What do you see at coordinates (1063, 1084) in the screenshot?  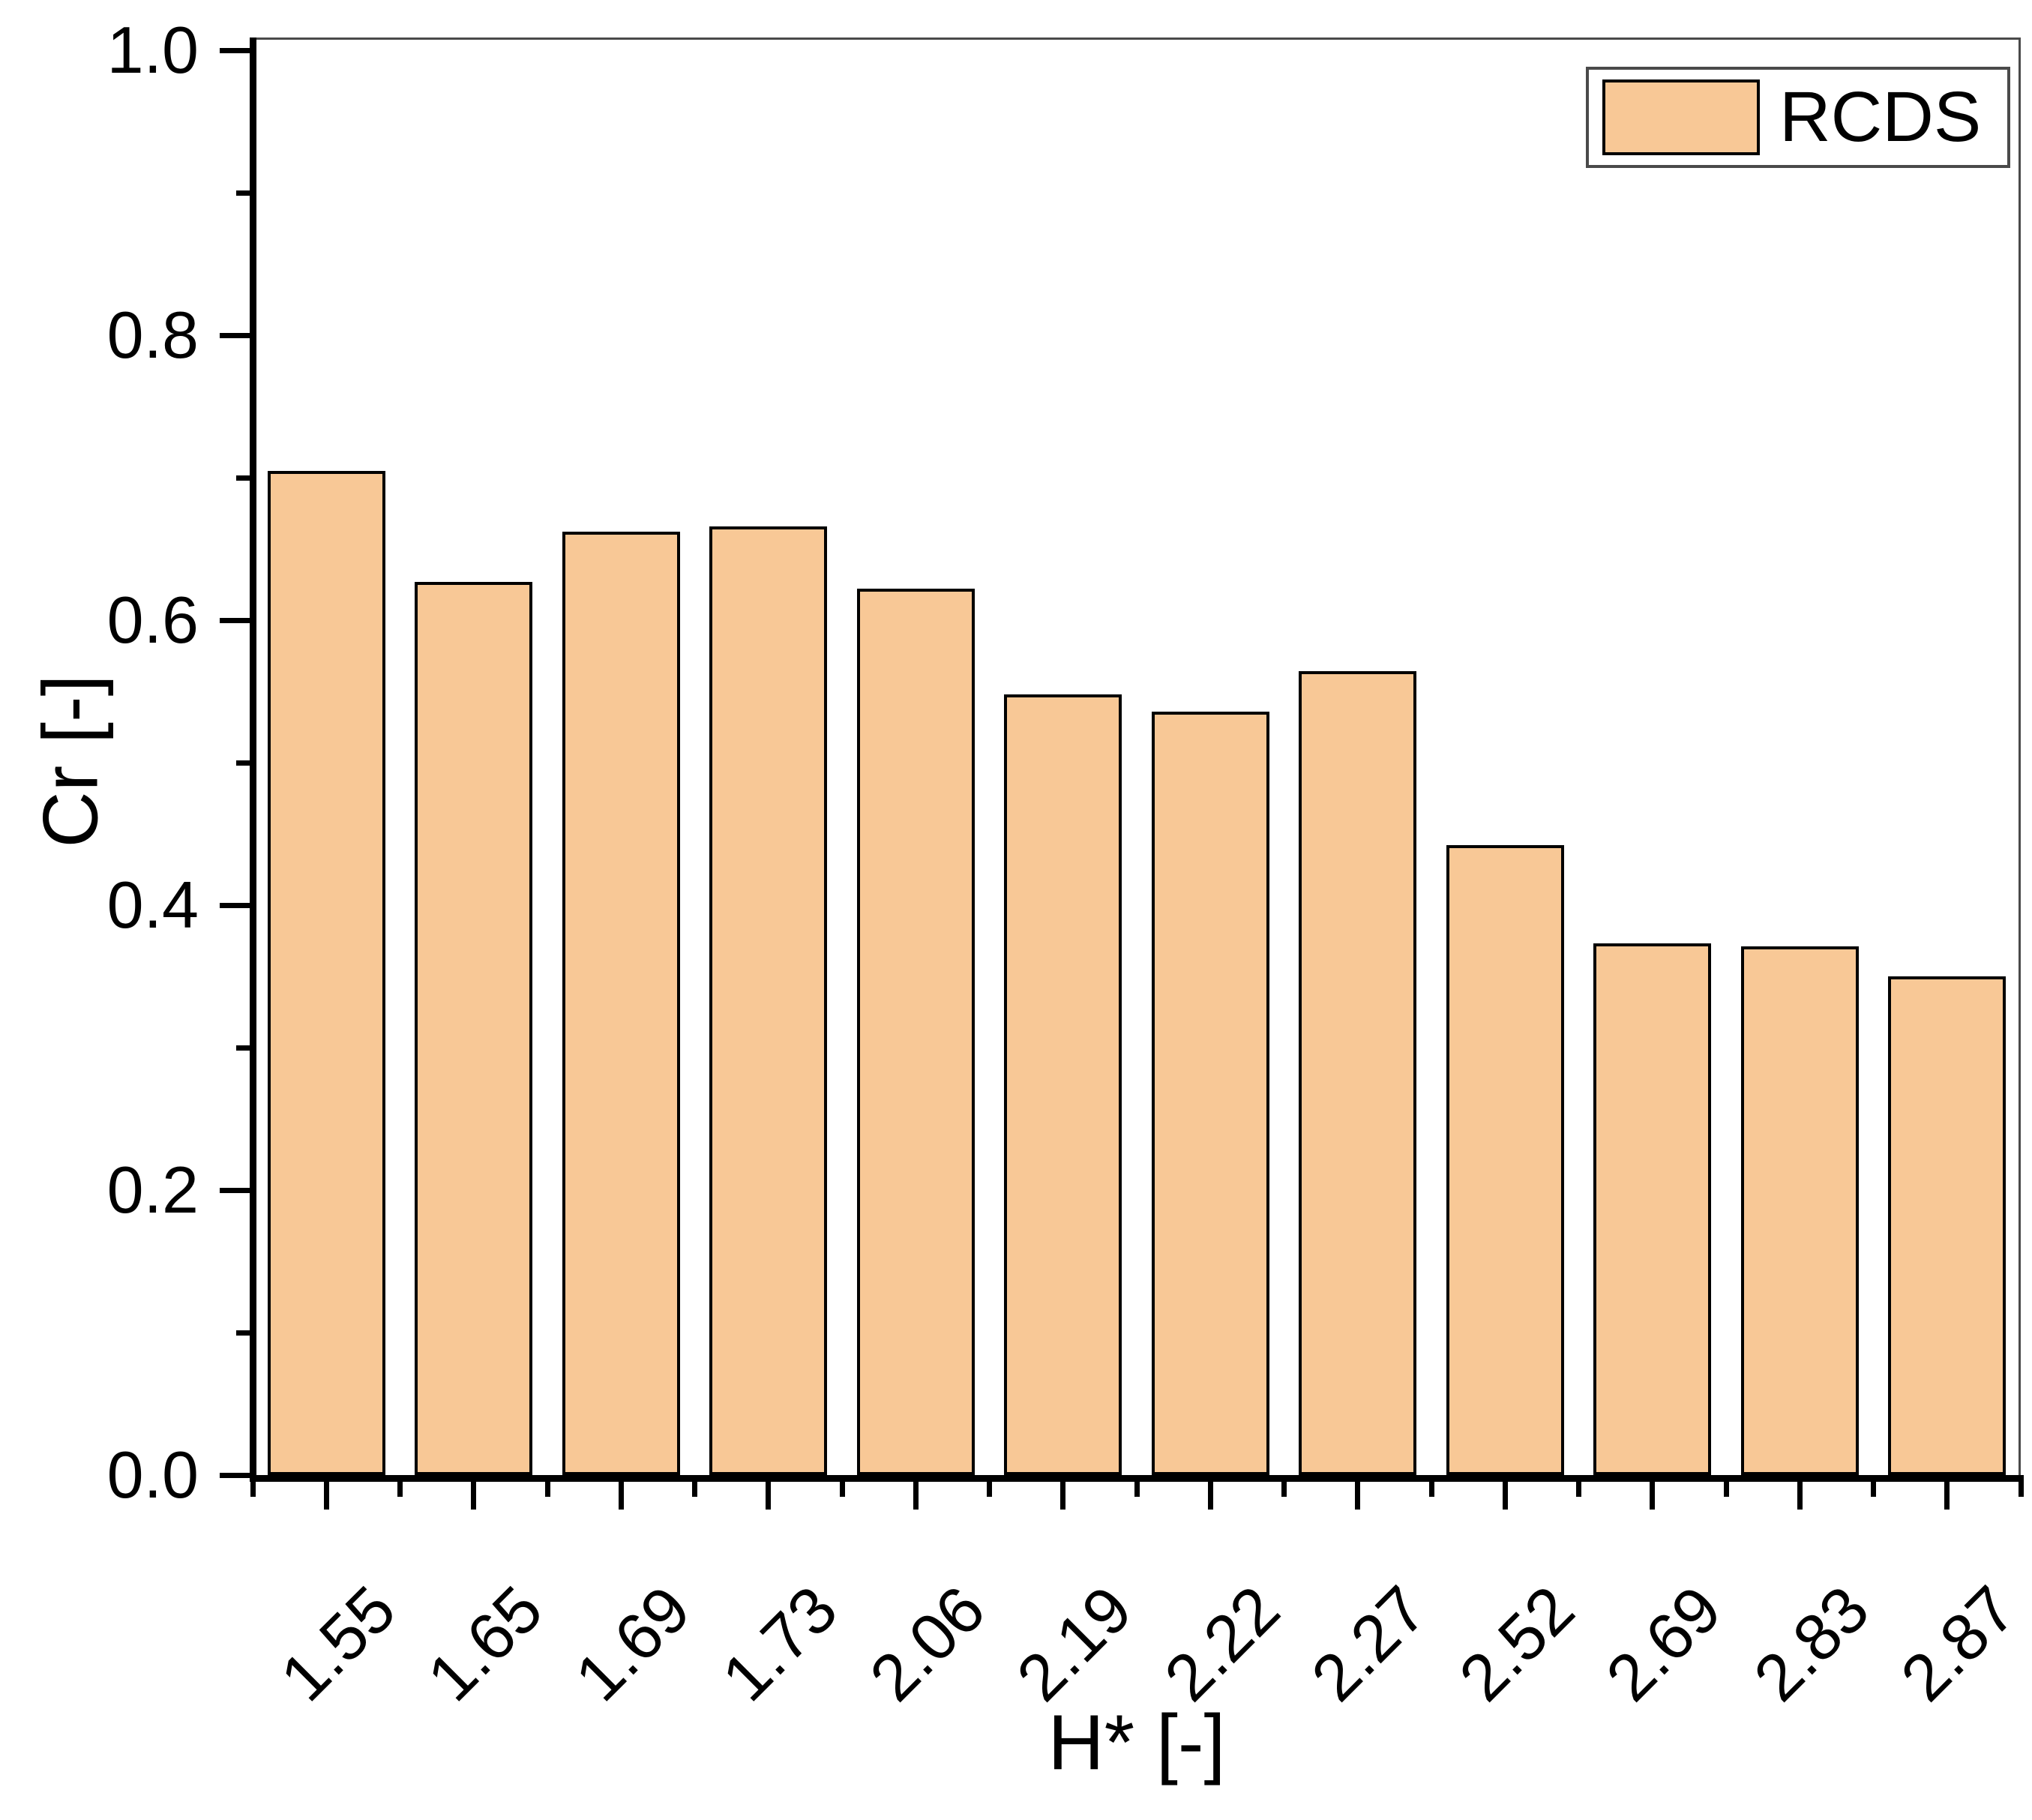 I see `bar-2.19` at bounding box center [1063, 1084].